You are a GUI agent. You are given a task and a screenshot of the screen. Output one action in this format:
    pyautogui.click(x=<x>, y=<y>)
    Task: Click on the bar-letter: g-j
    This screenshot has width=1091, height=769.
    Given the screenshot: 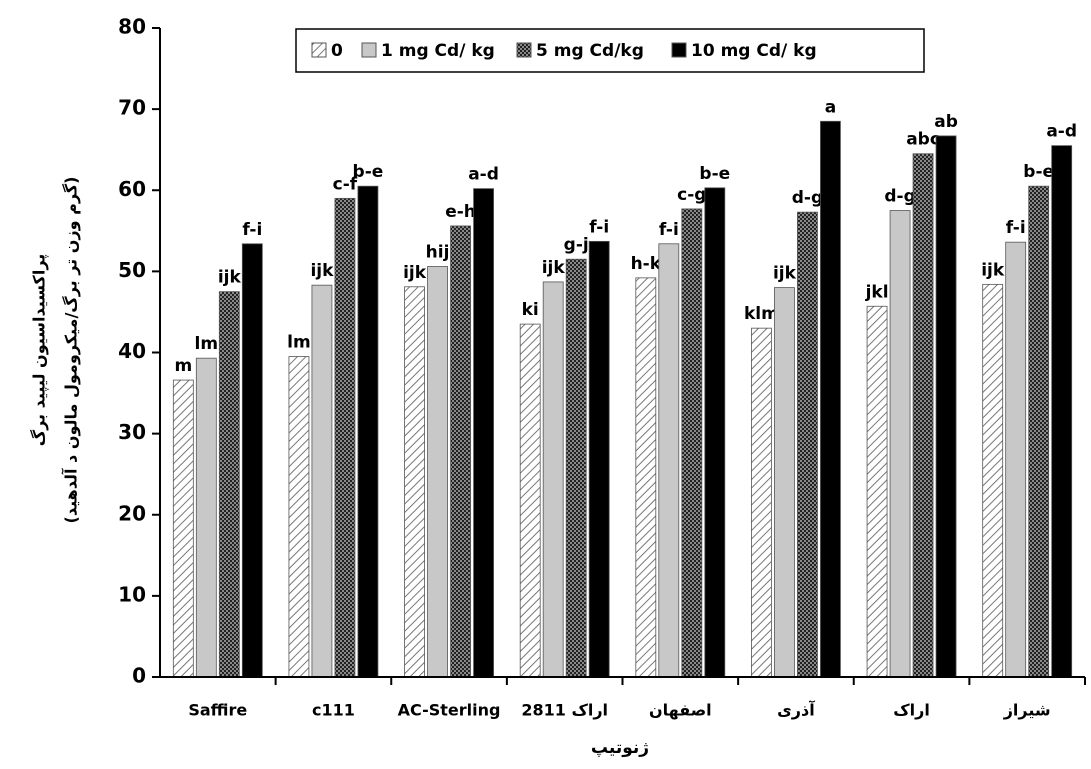 What is the action you would take?
    pyautogui.click(x=576, y=245)
    